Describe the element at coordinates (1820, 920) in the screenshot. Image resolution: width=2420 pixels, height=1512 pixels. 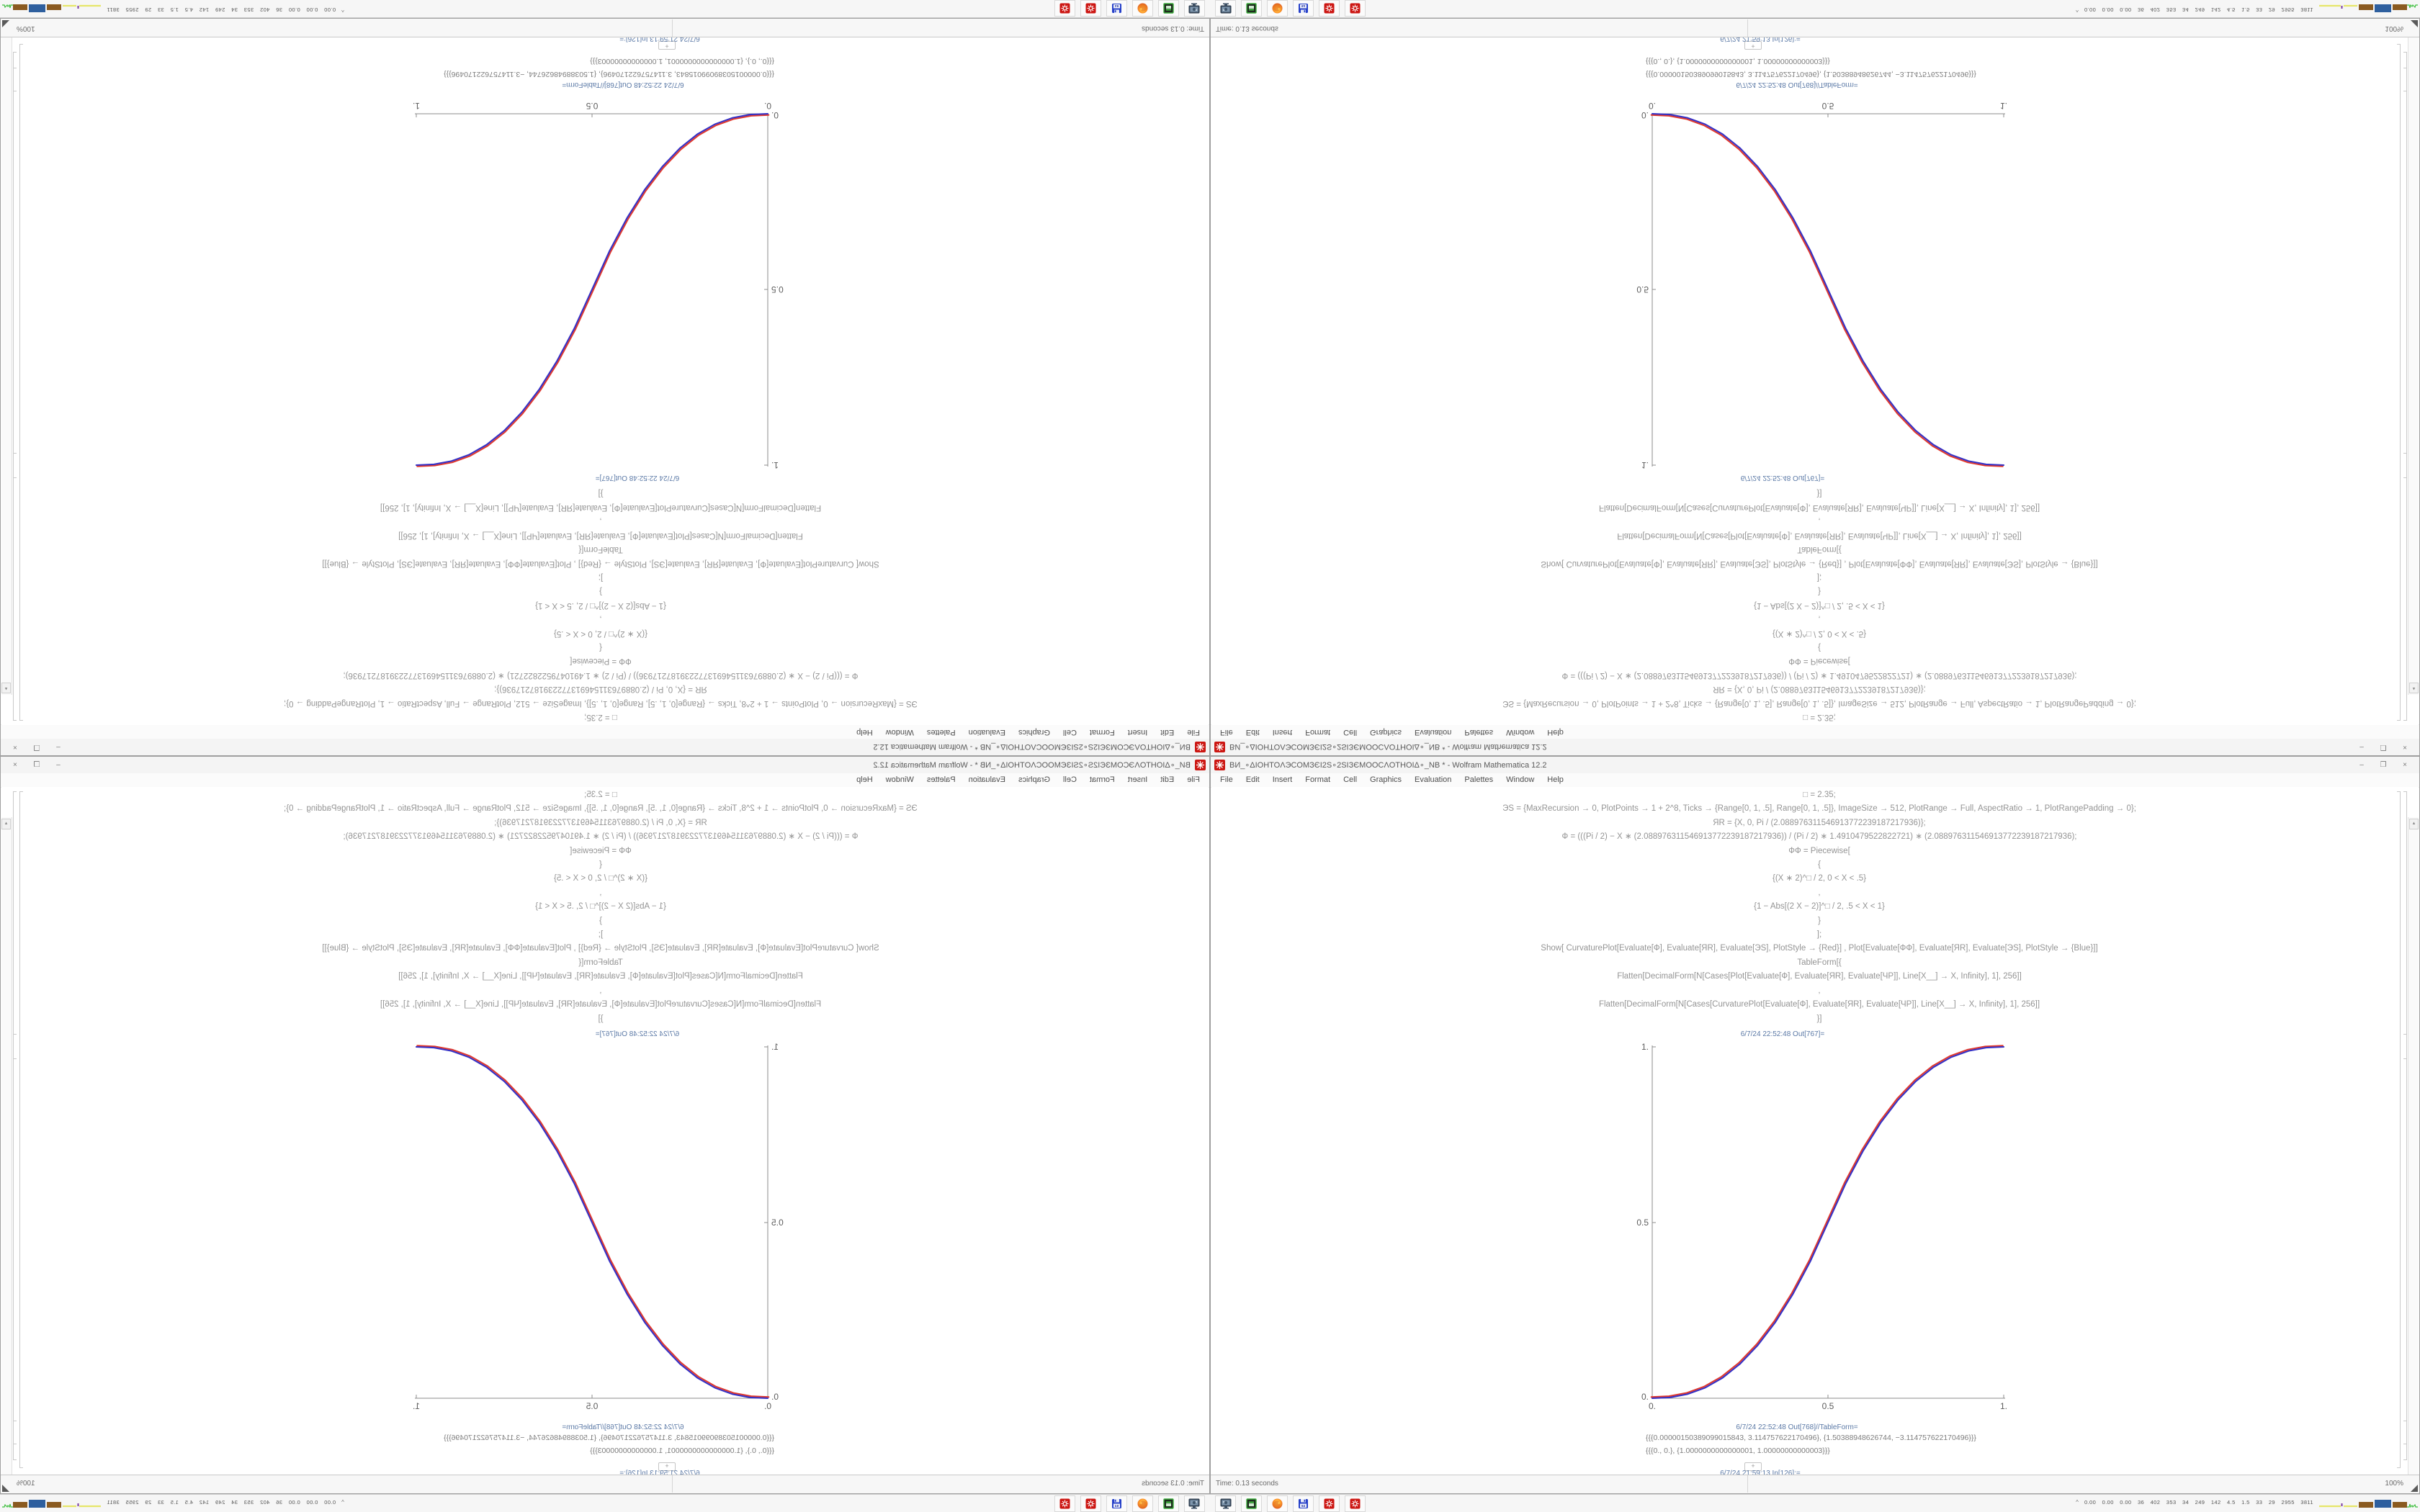
I see `code-line: }` at that location.